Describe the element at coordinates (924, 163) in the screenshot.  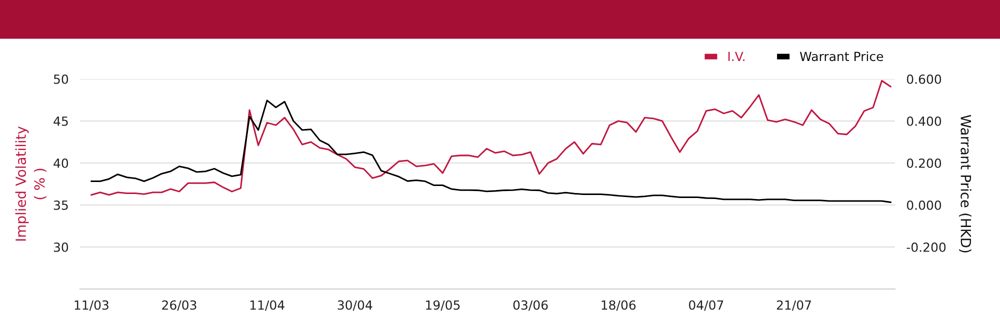
I see `y2-tick-label: 0.200` at that location.